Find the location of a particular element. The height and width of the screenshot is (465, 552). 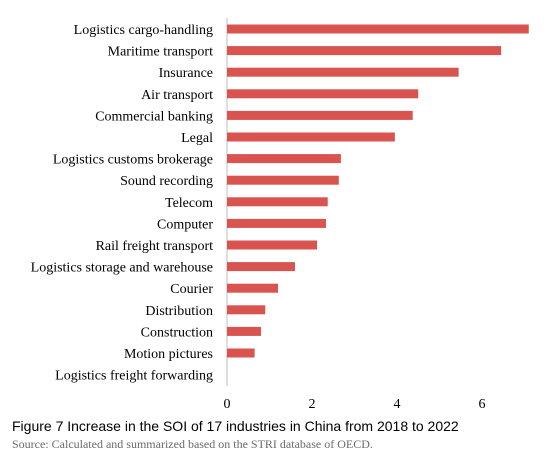

bar-distribution is located at coordinates (246, 310).